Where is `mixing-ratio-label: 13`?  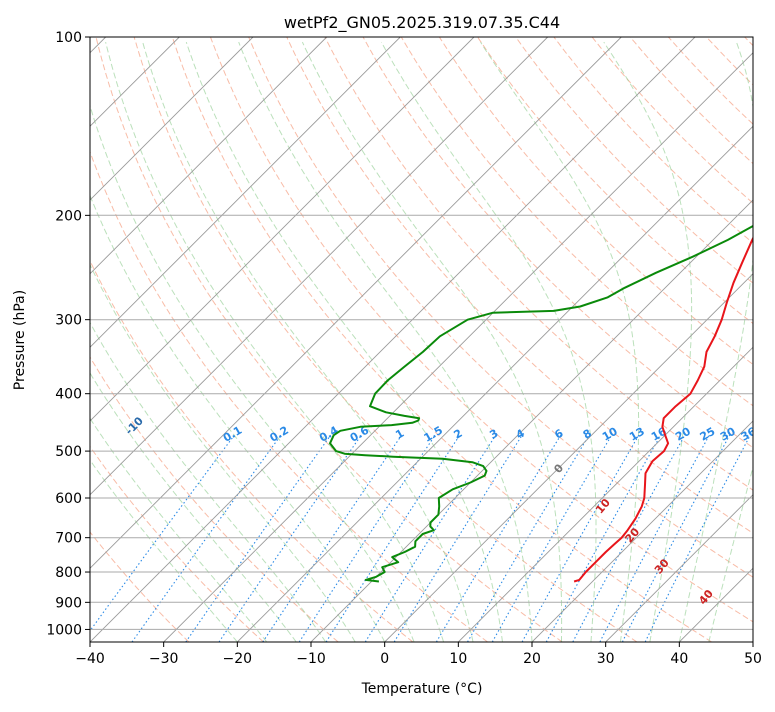
mixing-ratio-label: 13 is located at coordinates (637, 434).